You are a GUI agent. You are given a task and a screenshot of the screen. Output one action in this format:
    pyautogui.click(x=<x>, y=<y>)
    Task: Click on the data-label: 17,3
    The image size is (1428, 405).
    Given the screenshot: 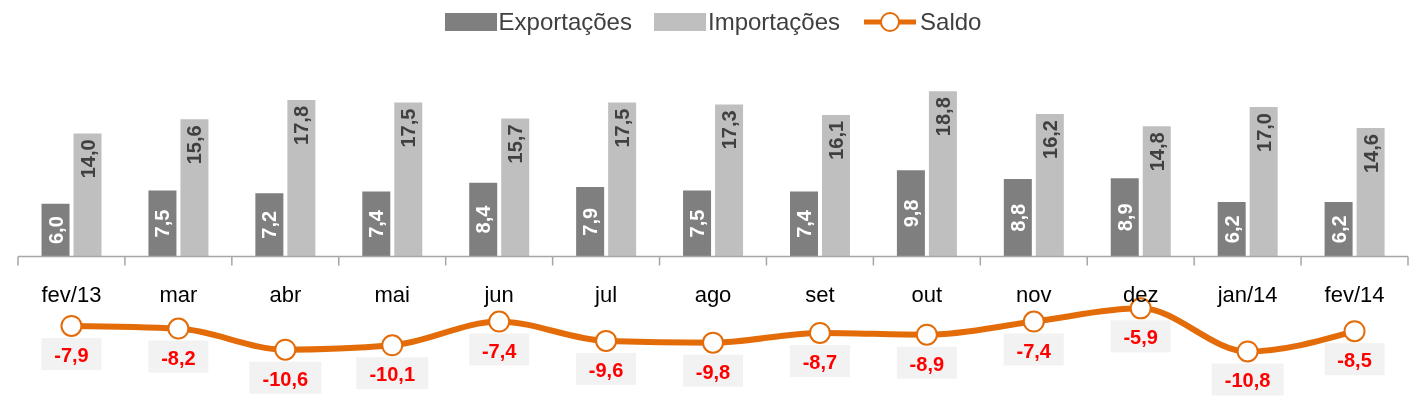 What is the action you would take?
    pyautogui.click(x=729, y=130)
    